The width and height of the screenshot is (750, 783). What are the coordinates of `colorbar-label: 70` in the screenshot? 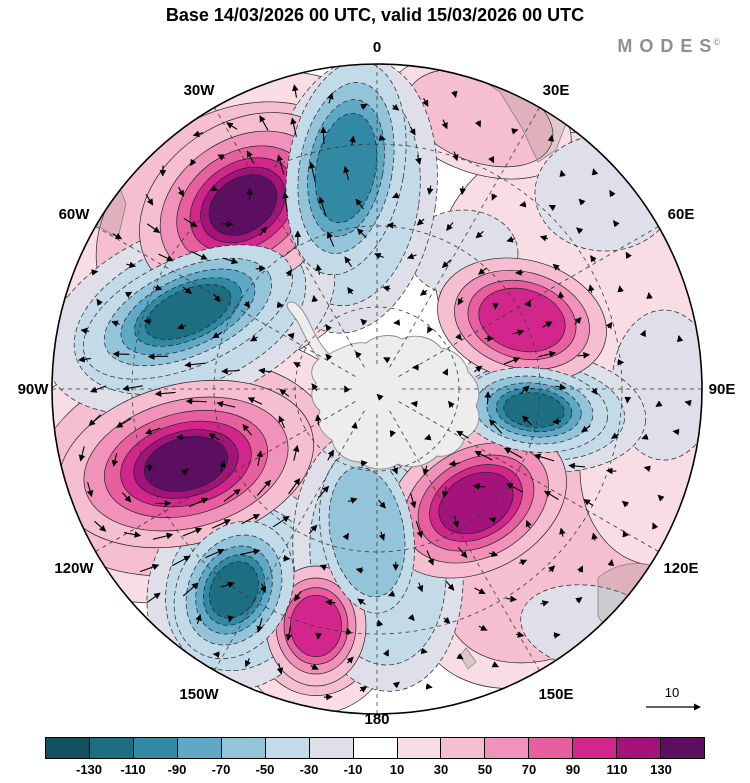 It's located at (529, 769).